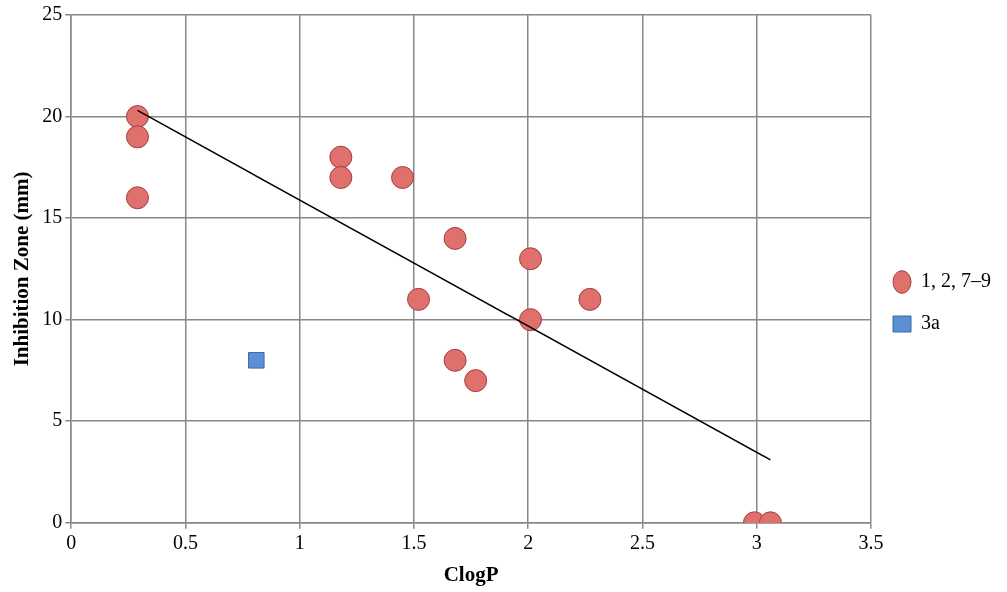 Image resolution: width=1007 pixels, height=592 pixels. Describe the element at coordinates (185, 542) in the screenshot. I see `x-tick-label: 0.5` at that location.